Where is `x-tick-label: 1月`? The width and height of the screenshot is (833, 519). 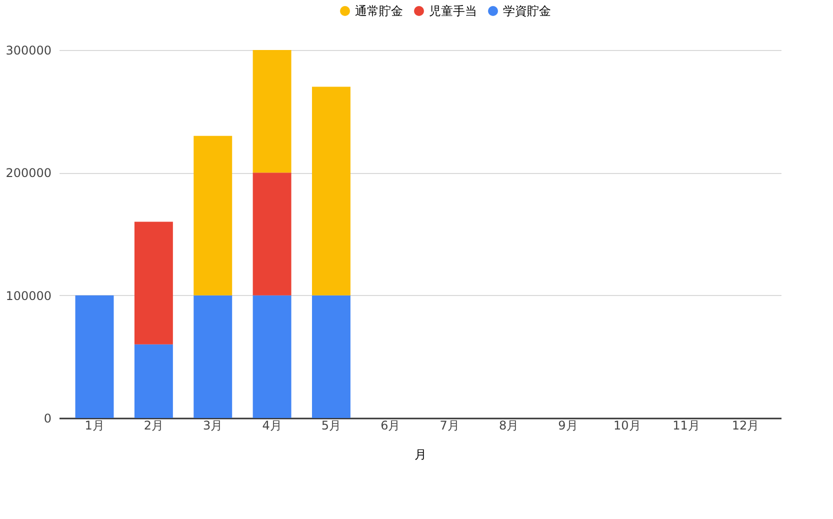 x-tick-label: 1月 is located at coordinates (94, 425).